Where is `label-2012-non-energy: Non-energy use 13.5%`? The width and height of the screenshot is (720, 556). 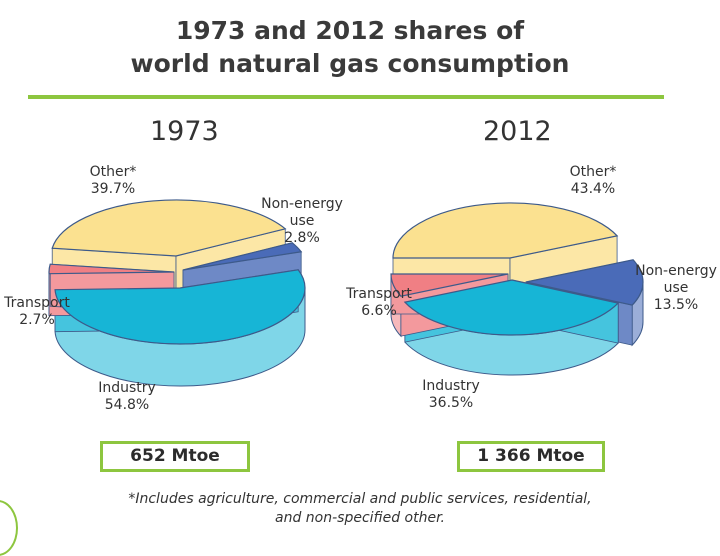 label-2012-non-energy: Non-energy use 13.5% is located at coordinates (676, 288).